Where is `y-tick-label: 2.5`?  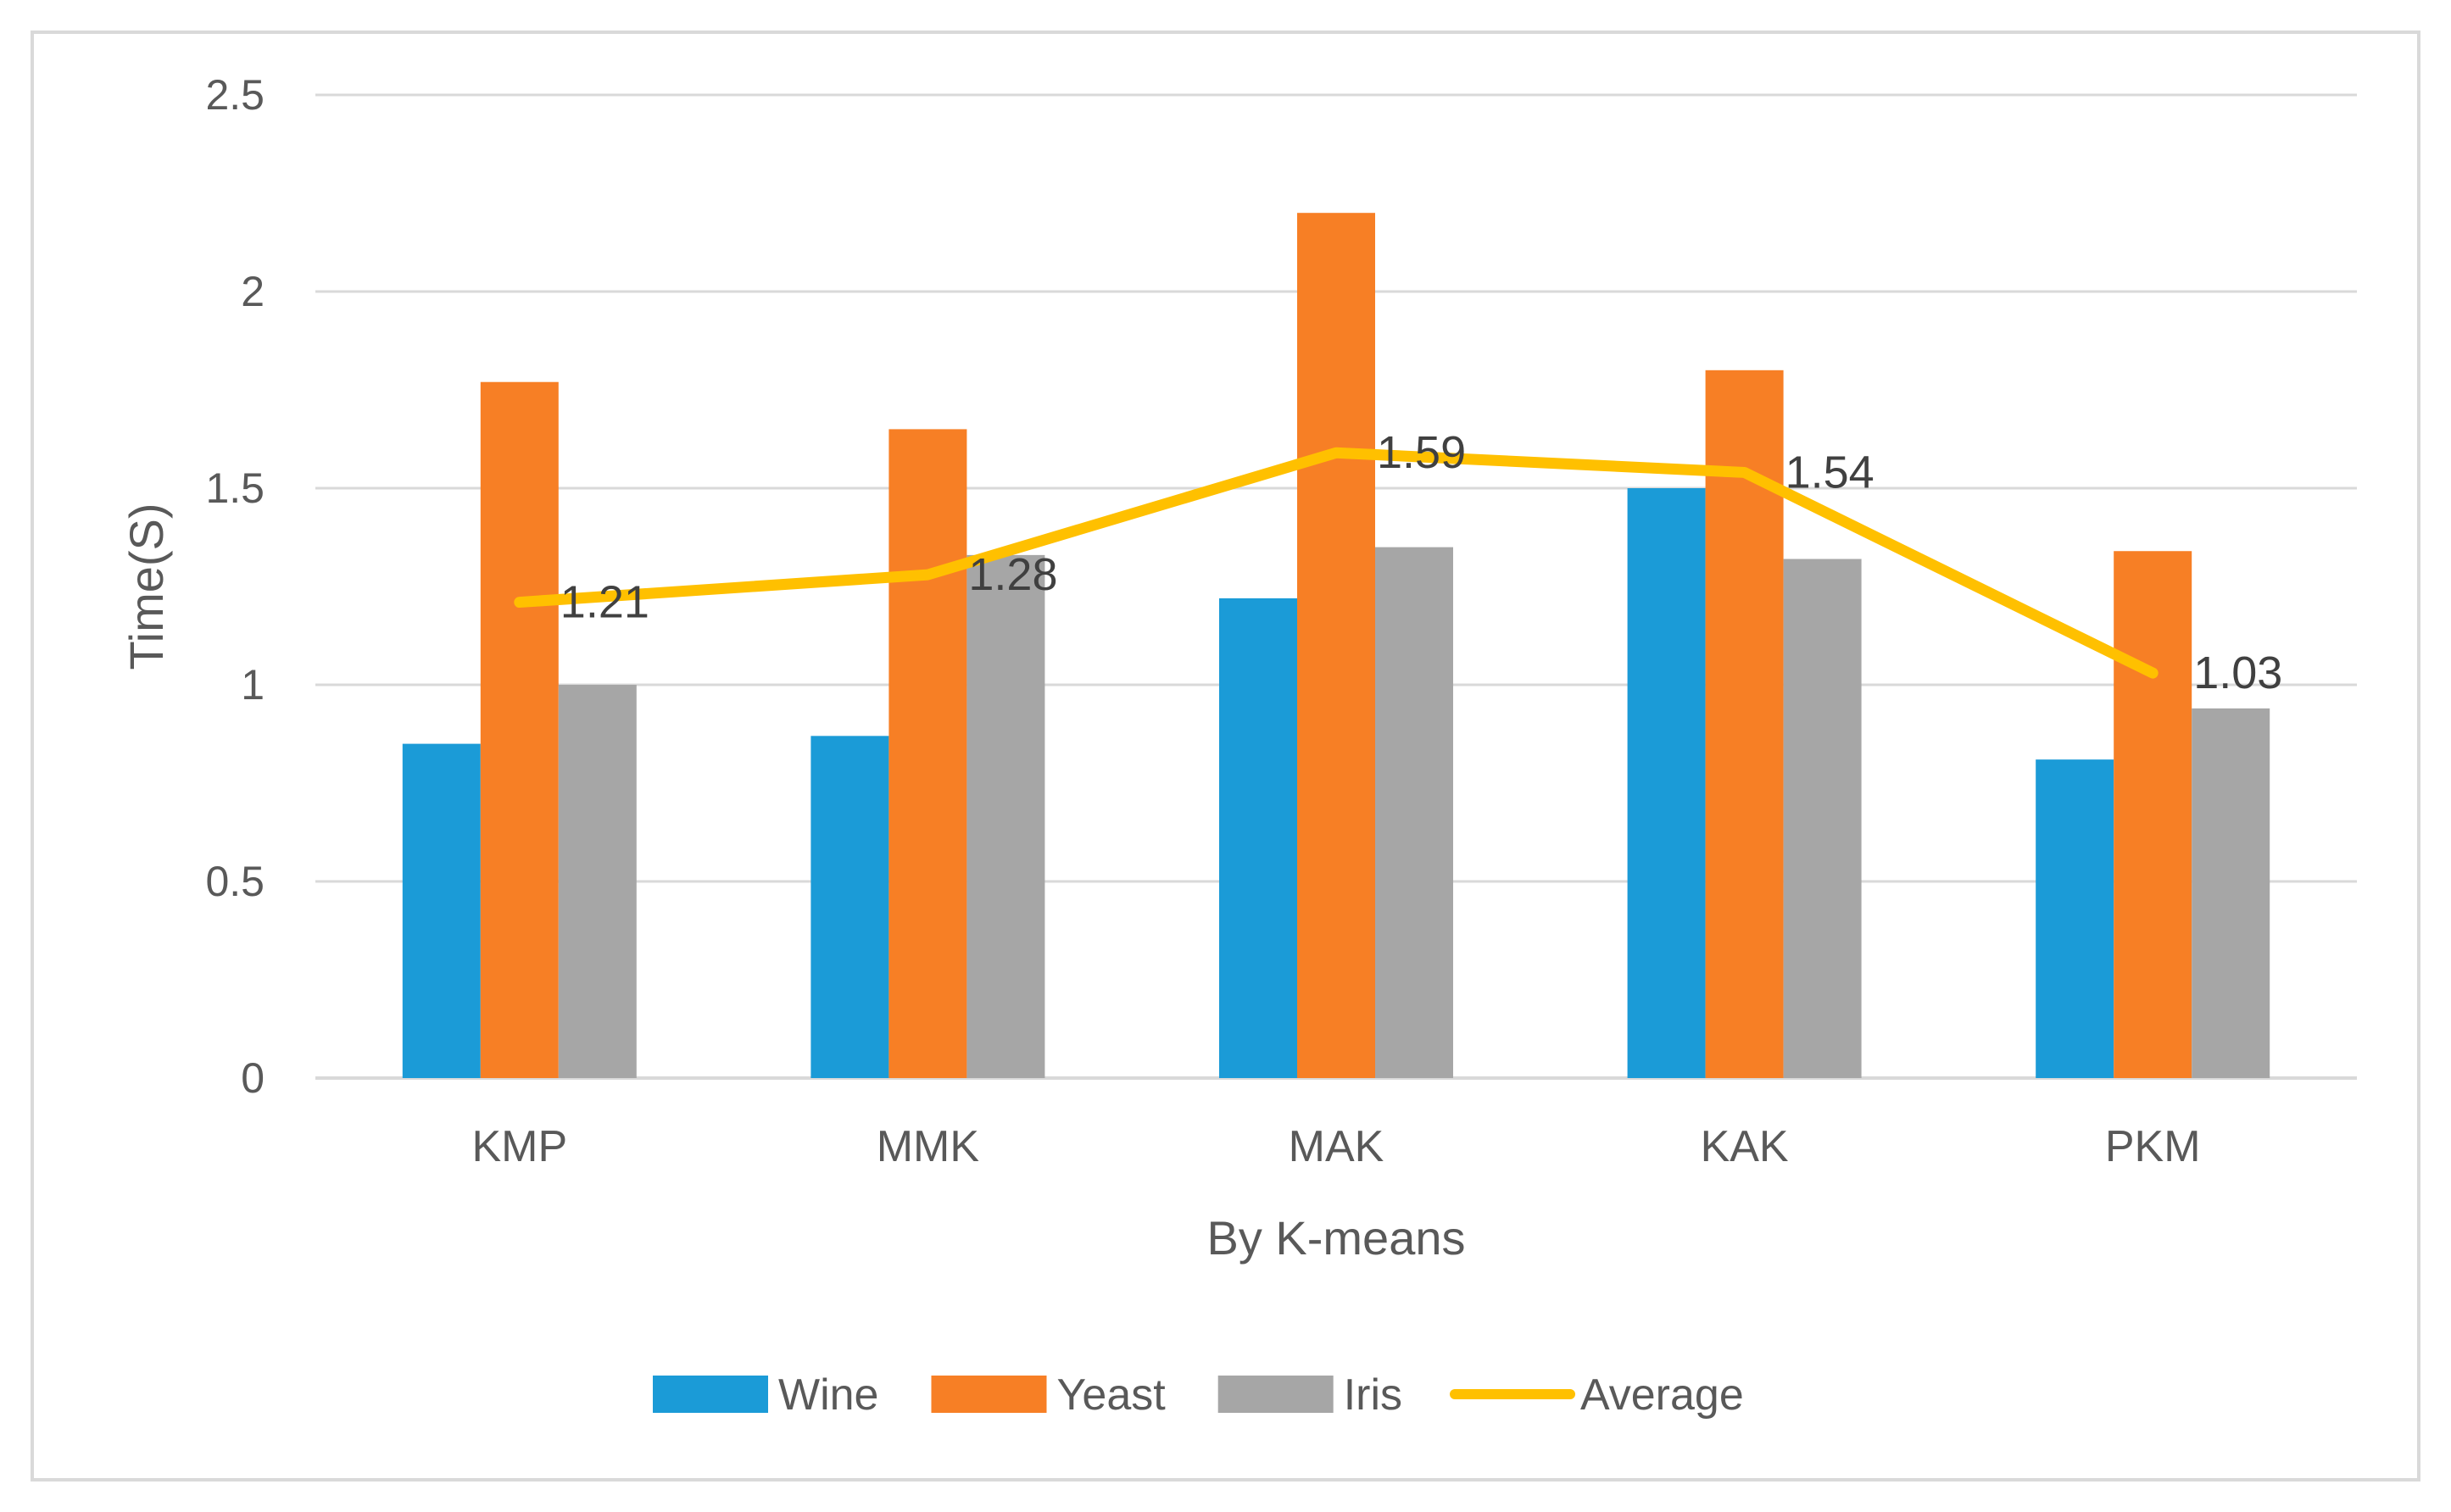 y-tick-label: 2.5 is located at coordinates (235, 95).